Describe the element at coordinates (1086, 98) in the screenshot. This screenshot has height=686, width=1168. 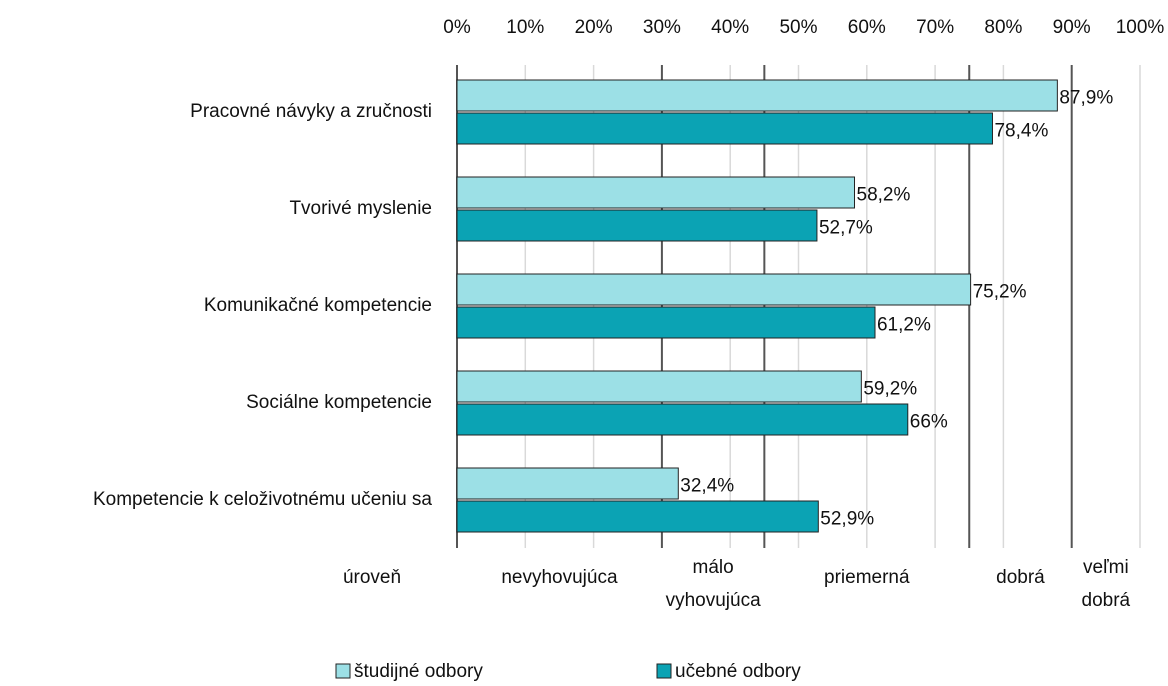
I see `data-label: 87,9%` at that location.